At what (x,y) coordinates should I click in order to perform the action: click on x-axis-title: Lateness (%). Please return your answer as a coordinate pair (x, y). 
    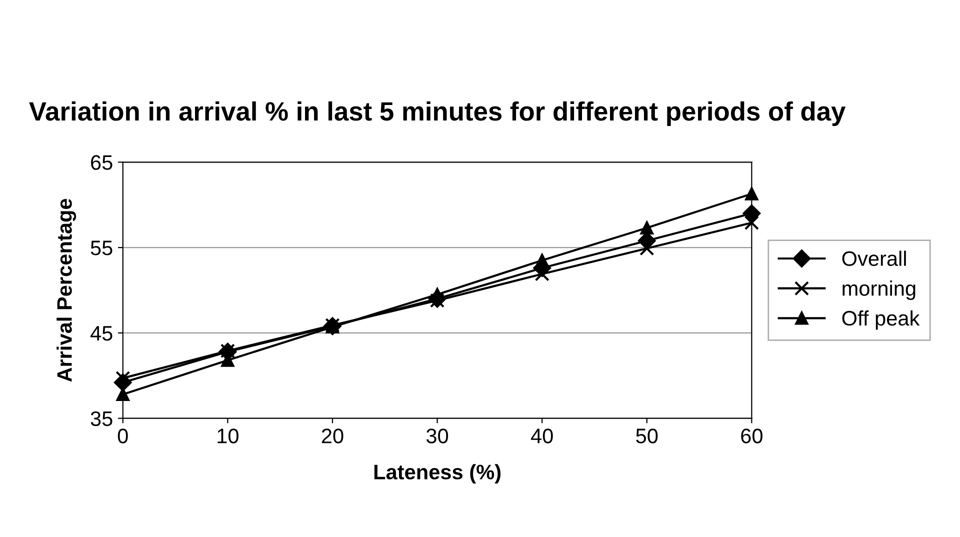
    Looking at the image, I should click on (437, 474).